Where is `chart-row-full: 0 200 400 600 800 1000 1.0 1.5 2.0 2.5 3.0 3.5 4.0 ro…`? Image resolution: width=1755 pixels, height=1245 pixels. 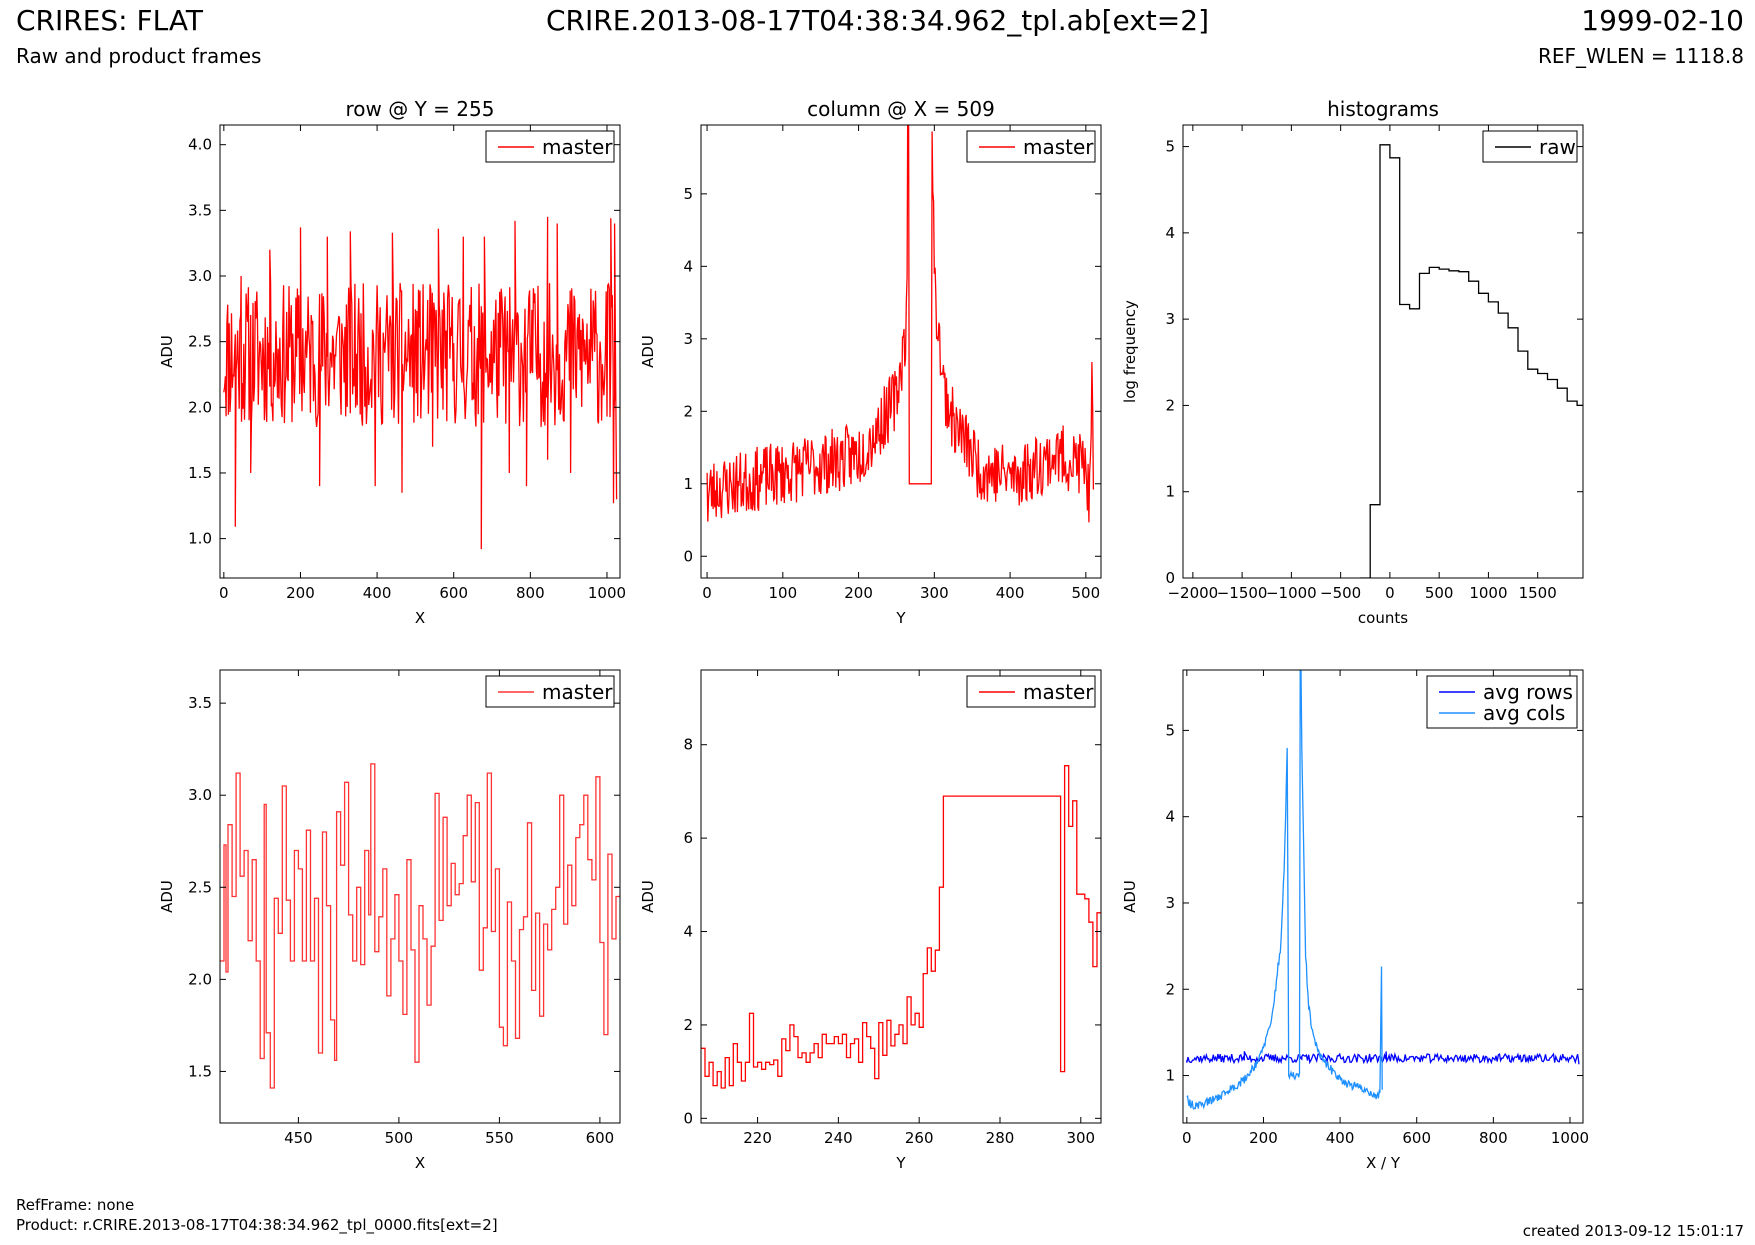
chart-row-full: 0 200 400 600 800 1000 1.0 1.5 2.0 2.5 3.0 3.5 4.0 ro… is located at coordinates (392, 362).